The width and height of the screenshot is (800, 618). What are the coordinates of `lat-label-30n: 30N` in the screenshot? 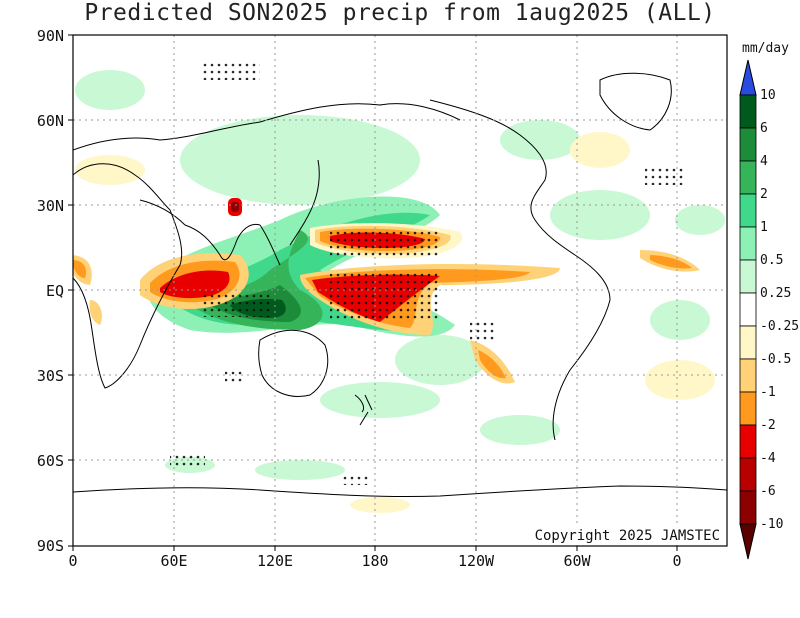 It's located at (50, 206).